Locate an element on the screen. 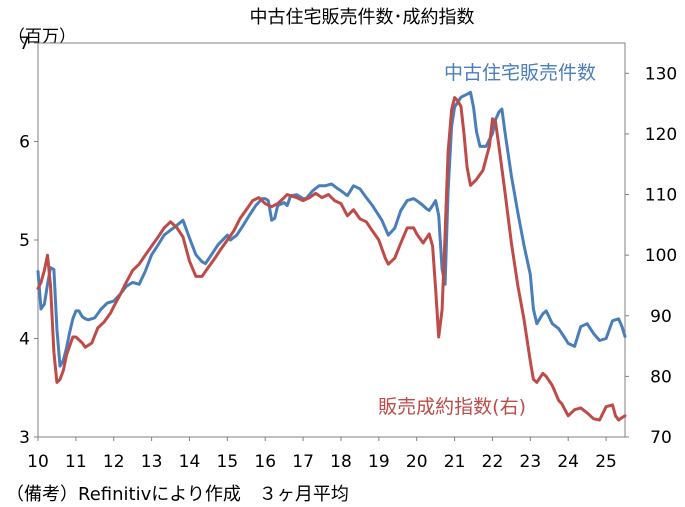  x-tick-label: 17 is located at coordinates (303, 462).